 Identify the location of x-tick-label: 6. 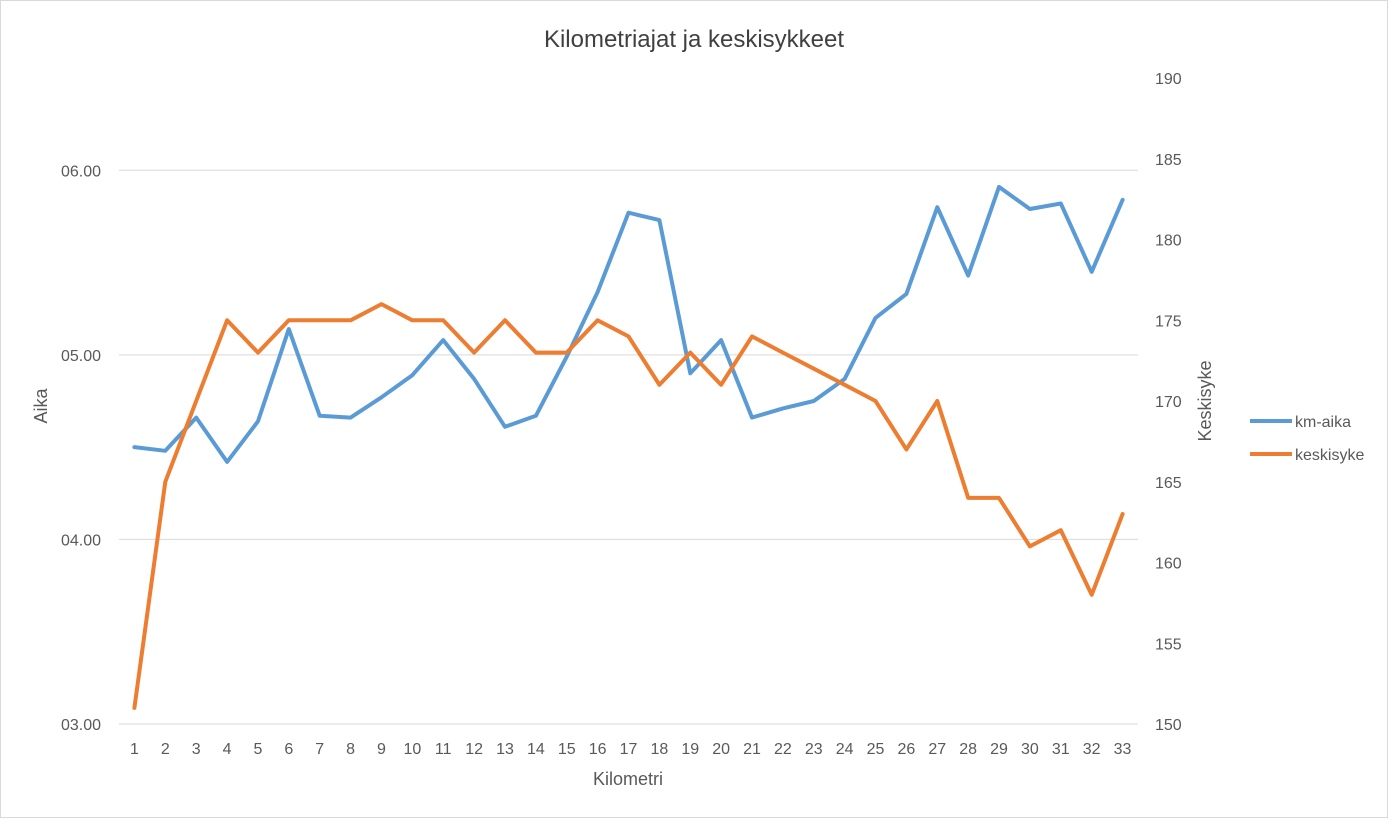
(288, 749).